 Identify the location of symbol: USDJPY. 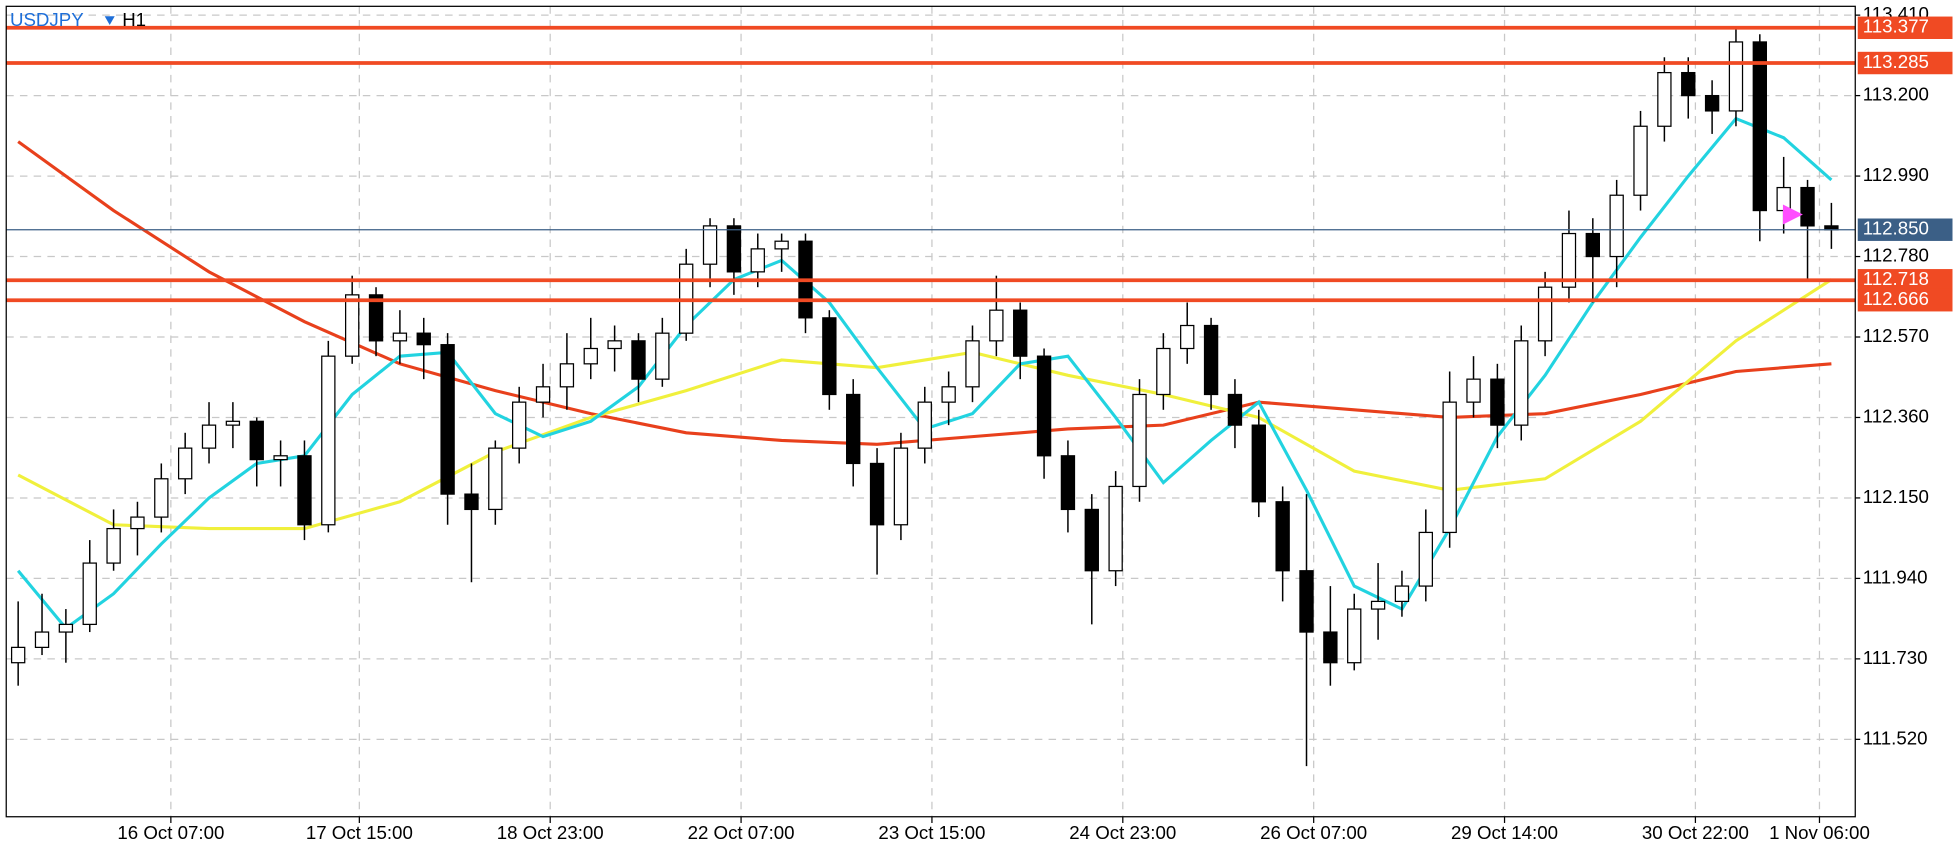
(47, 19).